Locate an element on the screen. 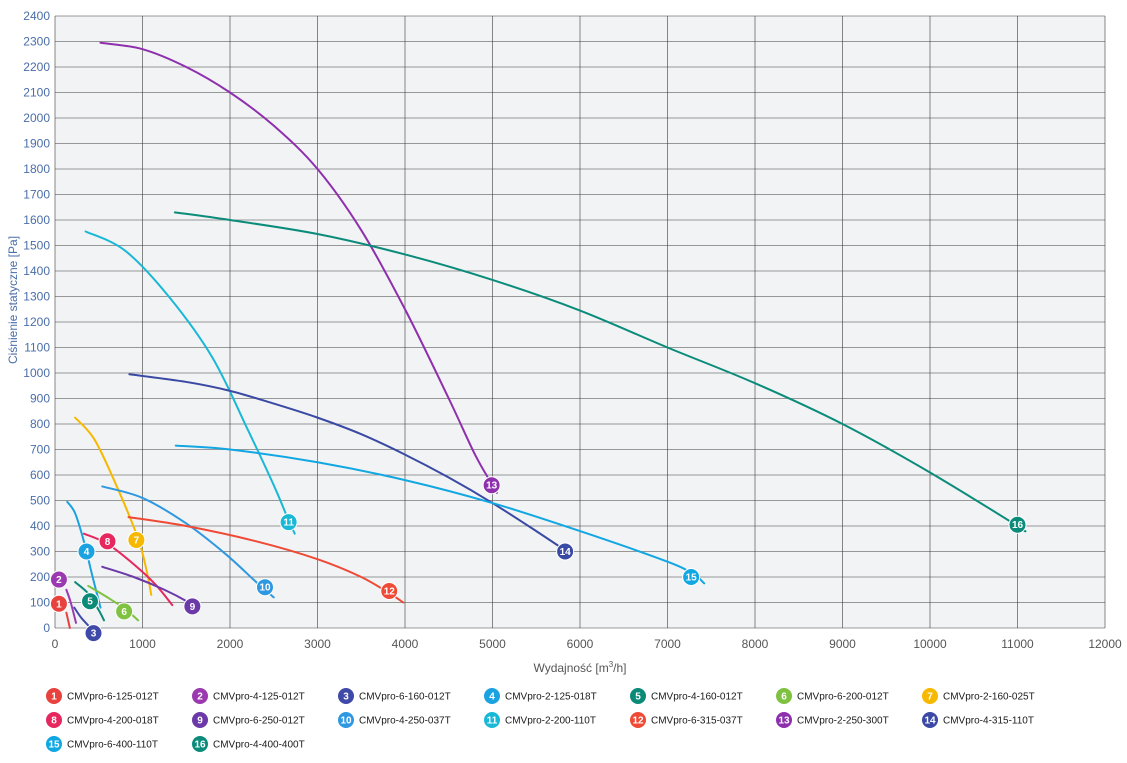 The height and width of the screenshot is (763, 1127). y-tick-label: 200 is located at coordinates (40, 577).